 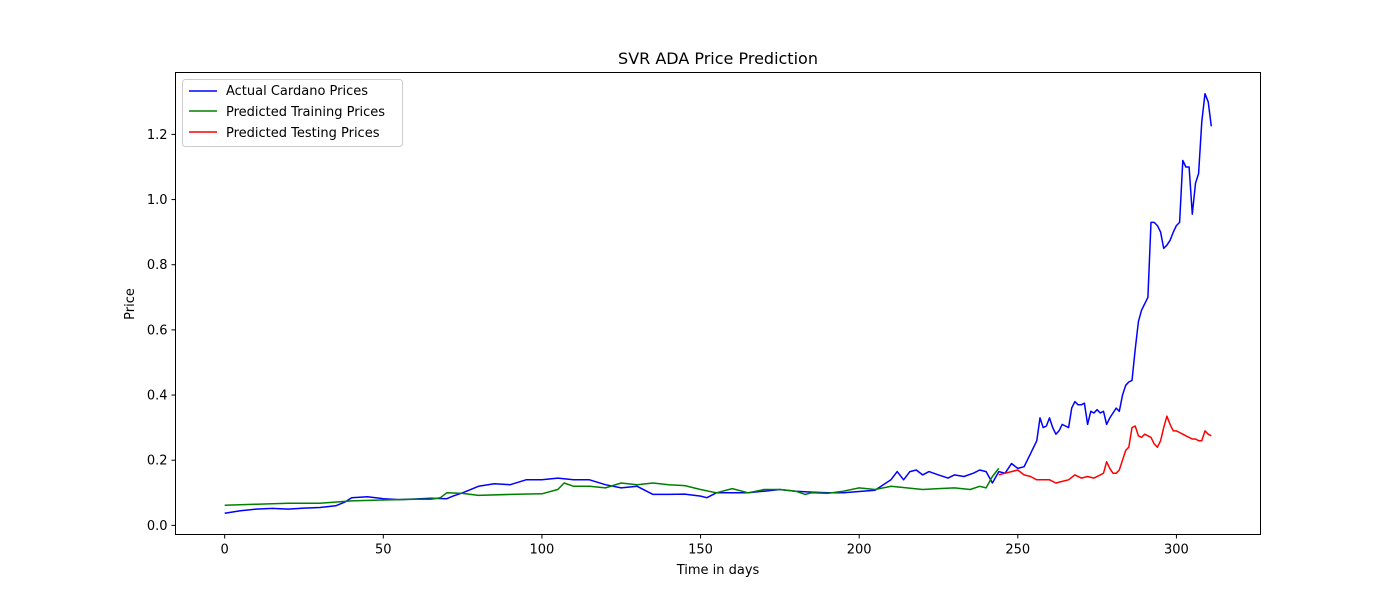 I want to click on x-axis-label: Time in days, so click(x=718, y=570).